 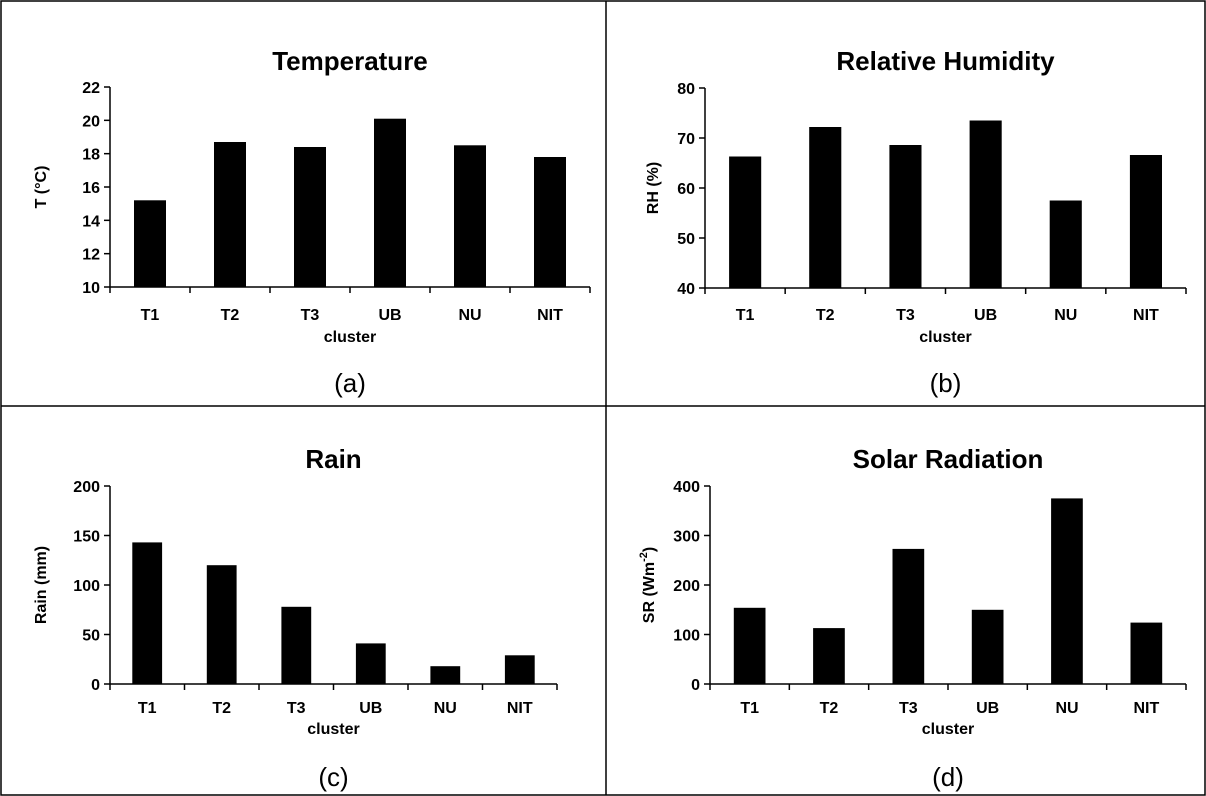 I want to click on y-axis-label: T (°C), so click(x=41, y=187).